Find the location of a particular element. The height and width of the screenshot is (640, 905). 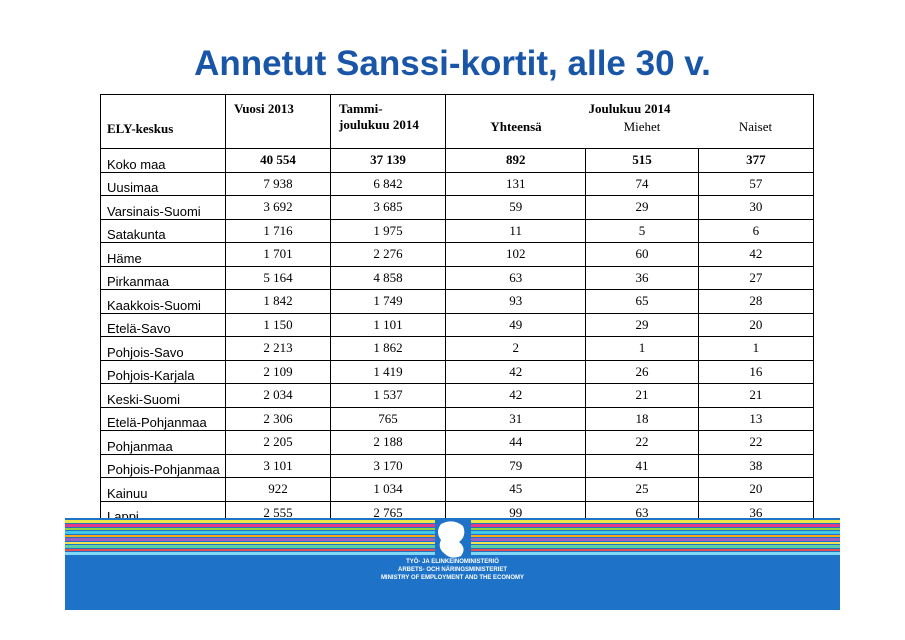

header-text: Joulukuu 2014 is located at coordinates (629, 108).